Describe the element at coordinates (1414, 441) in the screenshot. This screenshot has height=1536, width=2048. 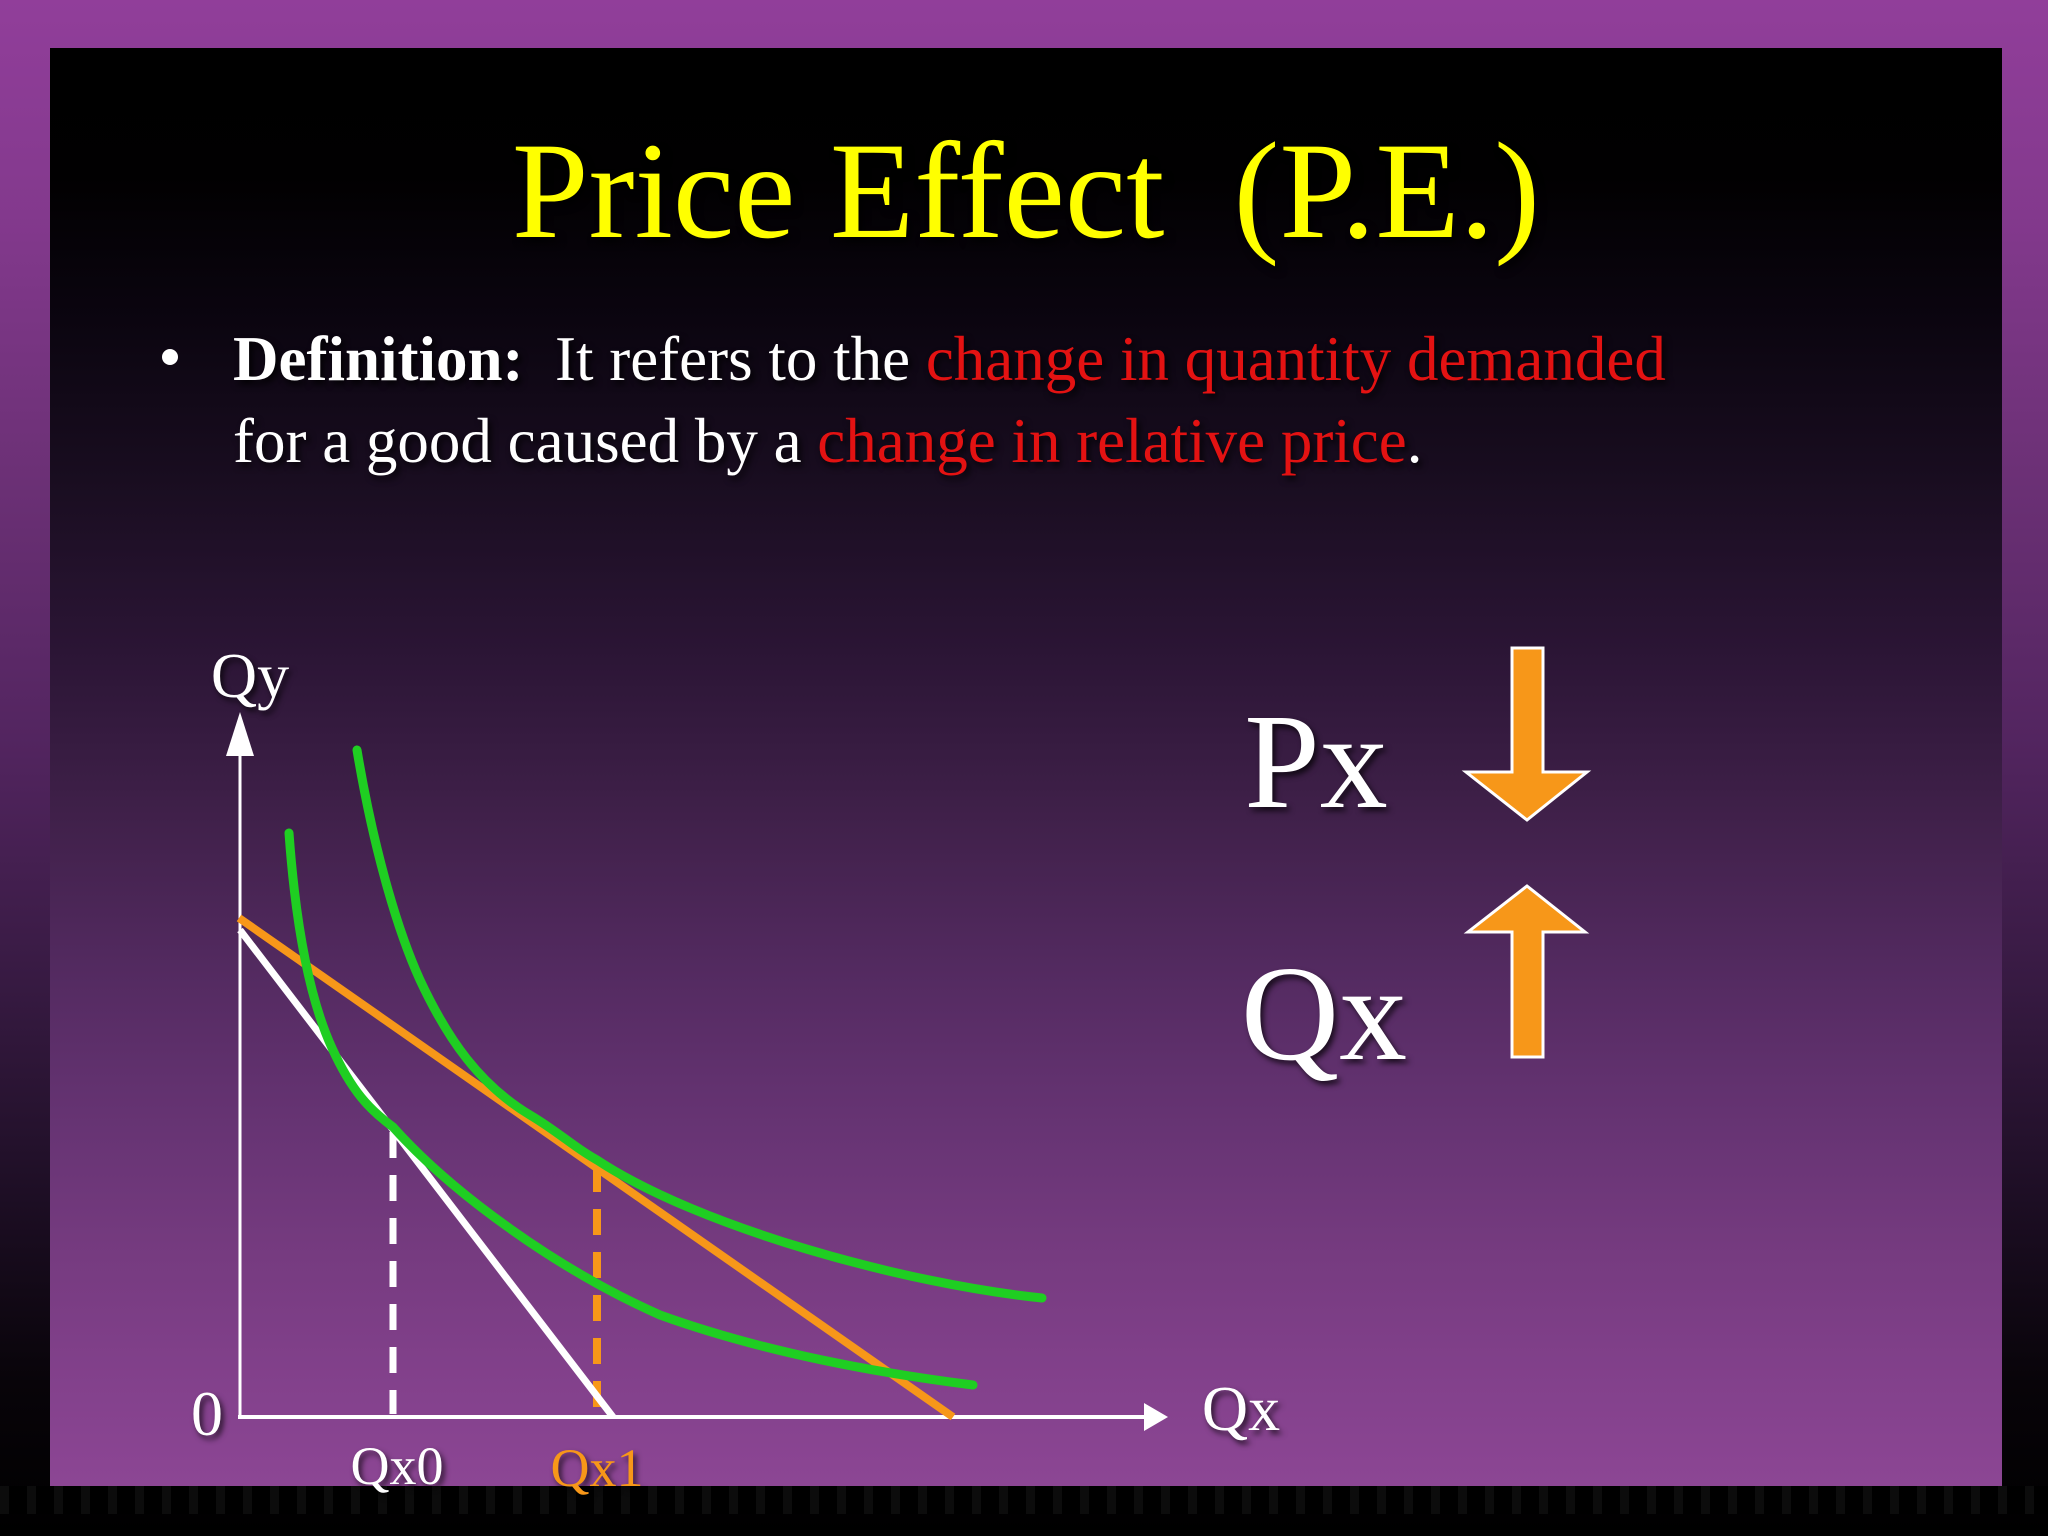
I see `definition-period: .` at that location.